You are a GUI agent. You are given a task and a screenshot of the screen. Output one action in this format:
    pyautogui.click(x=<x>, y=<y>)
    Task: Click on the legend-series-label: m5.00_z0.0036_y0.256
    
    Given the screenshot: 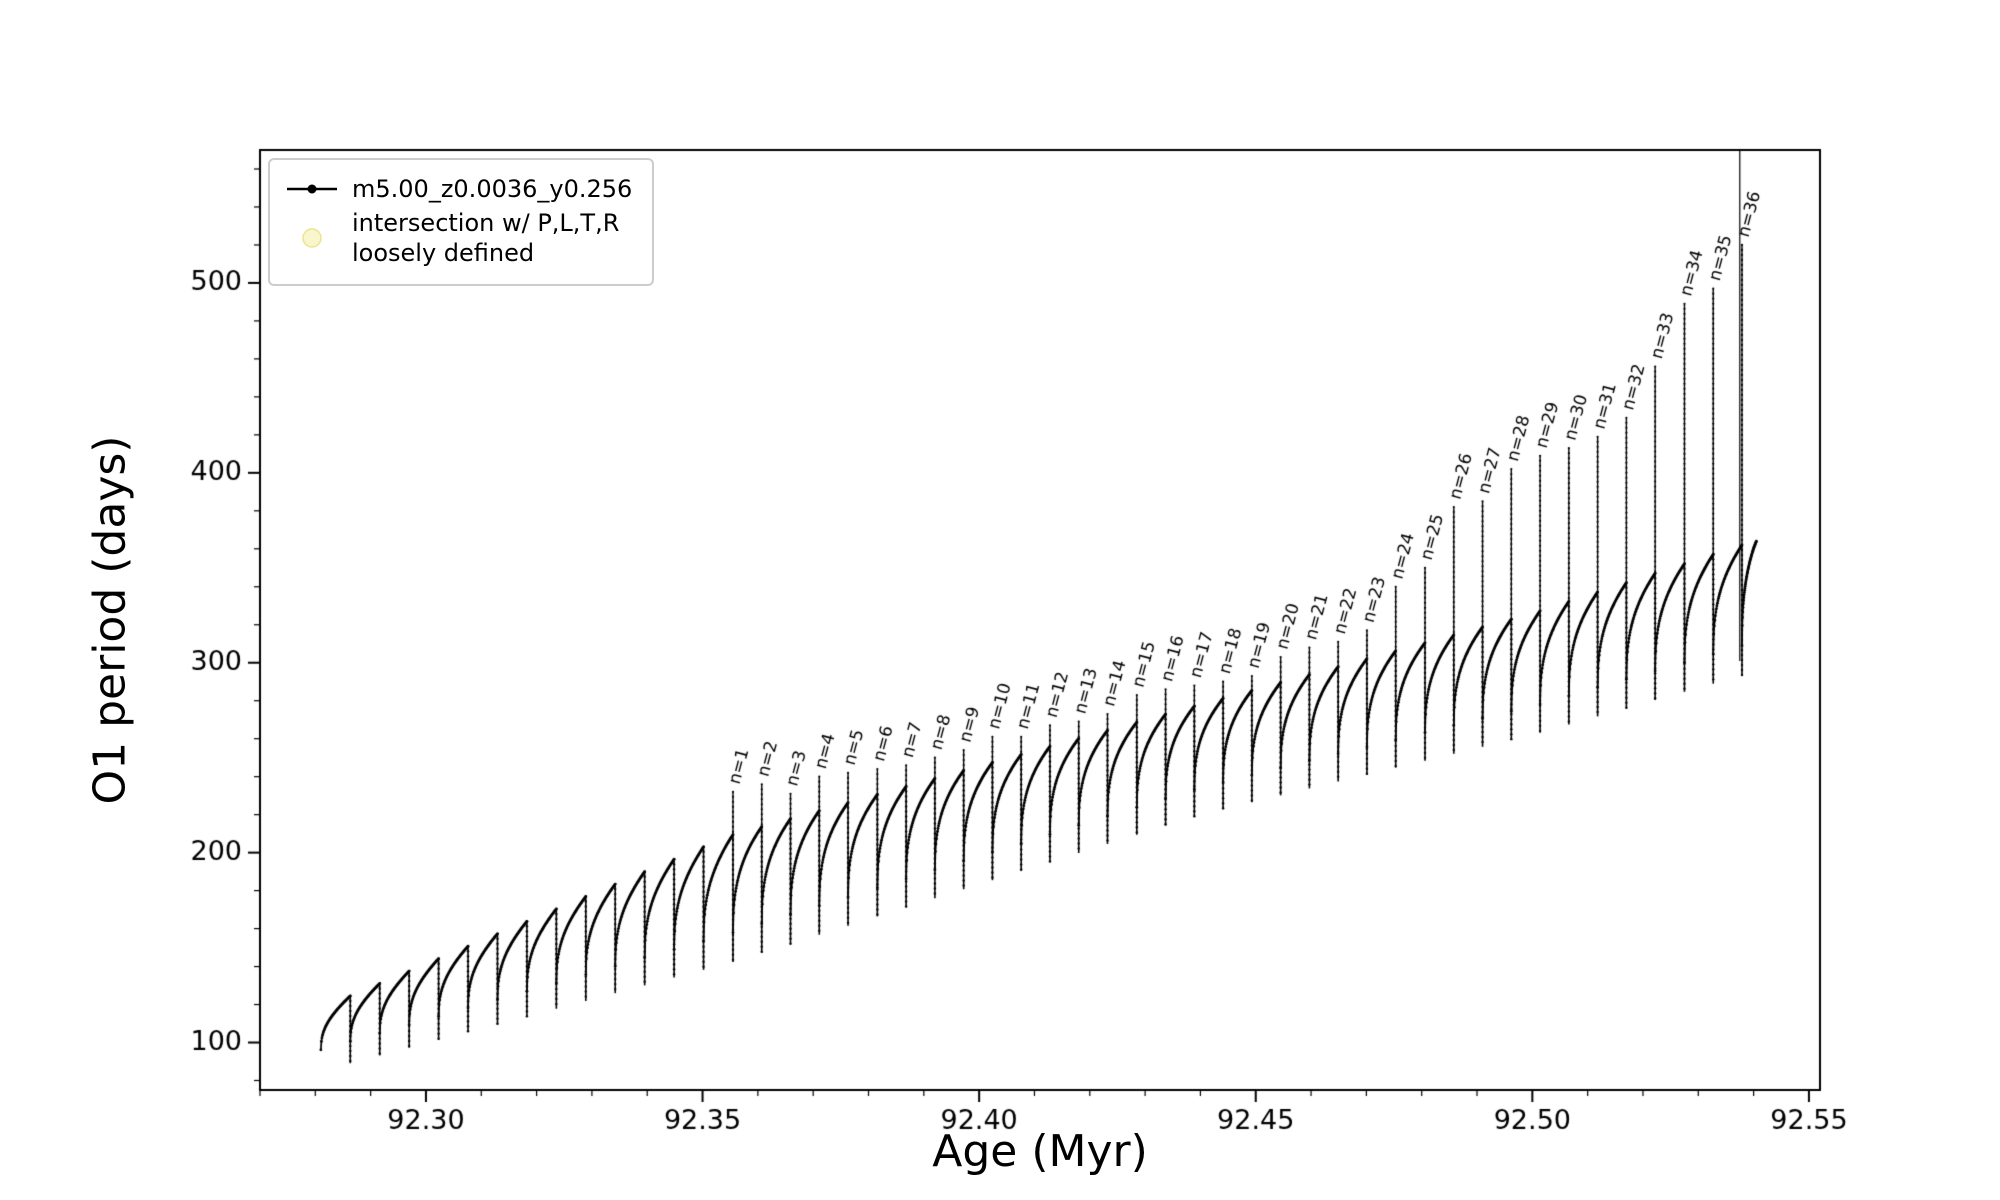 What is the action you would take?
    pyautogui.click(x=492, y=189)
    